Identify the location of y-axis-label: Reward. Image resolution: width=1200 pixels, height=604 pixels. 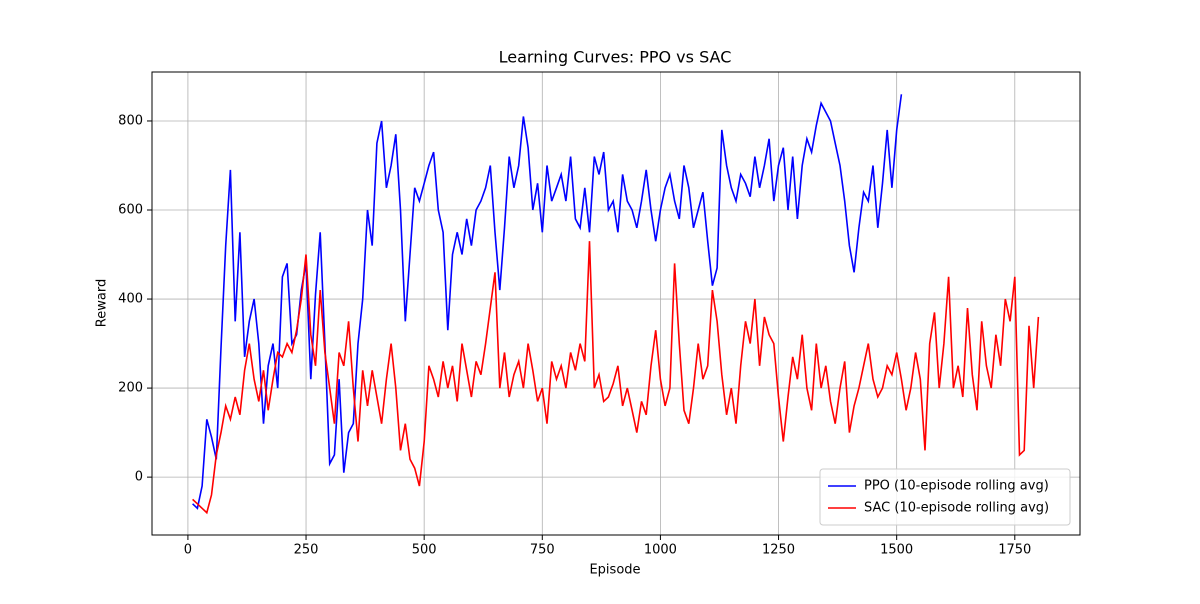
(102, 303).